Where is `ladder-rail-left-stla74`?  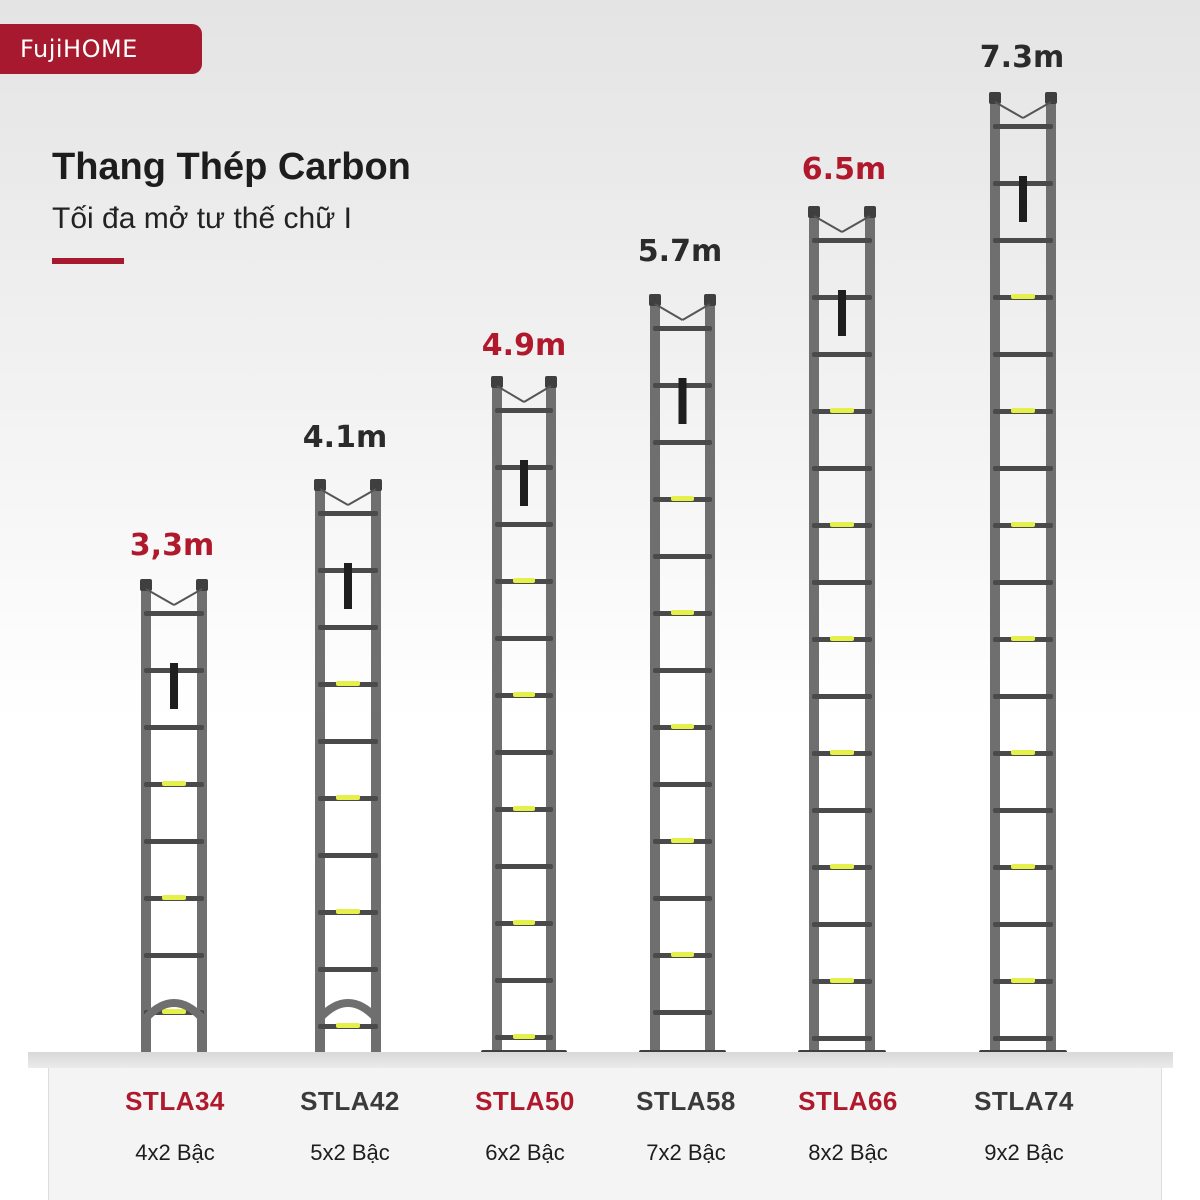 ladder-rail-left-stla74 is located at coordinates (995, 577).